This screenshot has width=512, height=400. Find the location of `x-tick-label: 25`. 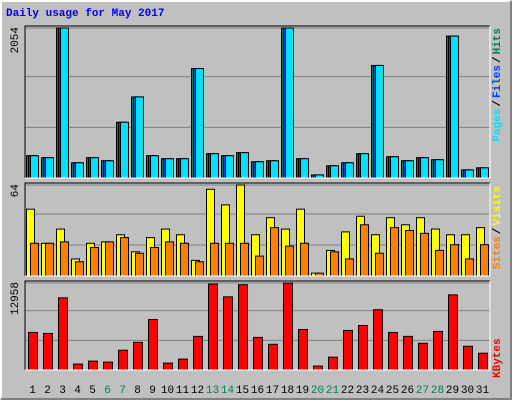

x-tick-label: 25 is located at coordinates (392, 391).